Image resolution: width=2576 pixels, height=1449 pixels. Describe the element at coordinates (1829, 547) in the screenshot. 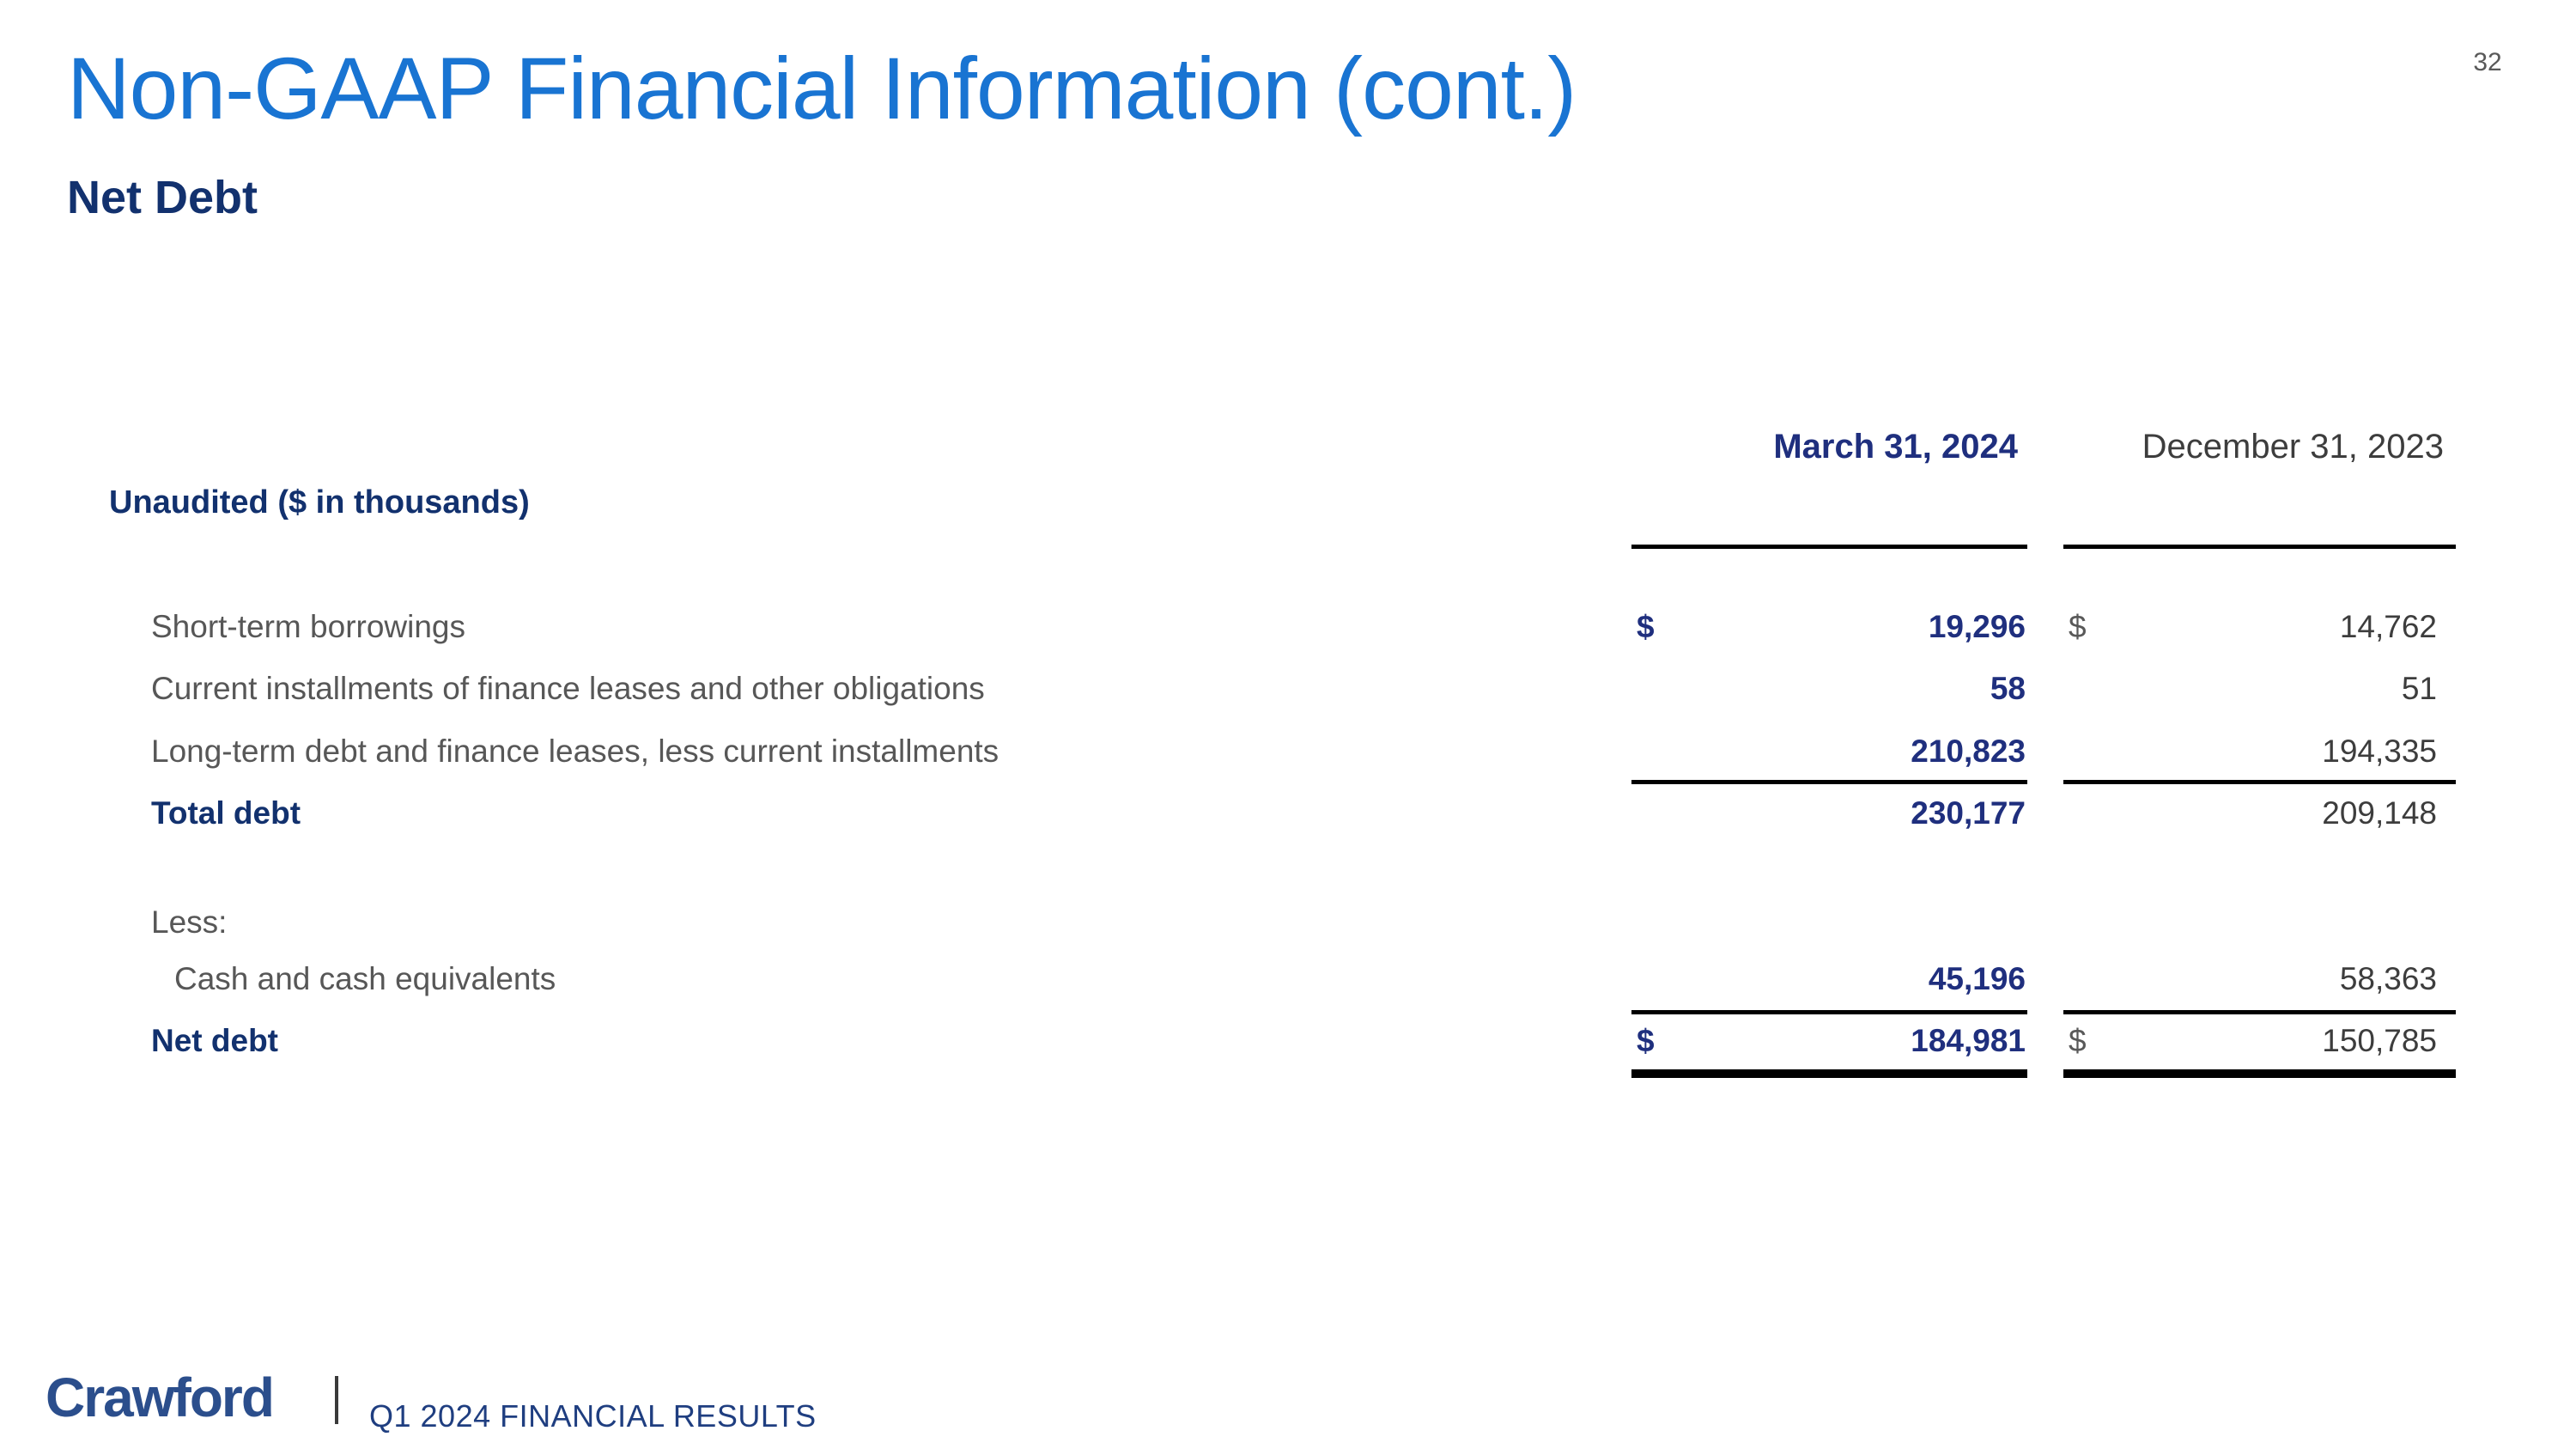

I see `header-rule-col1` at that location.